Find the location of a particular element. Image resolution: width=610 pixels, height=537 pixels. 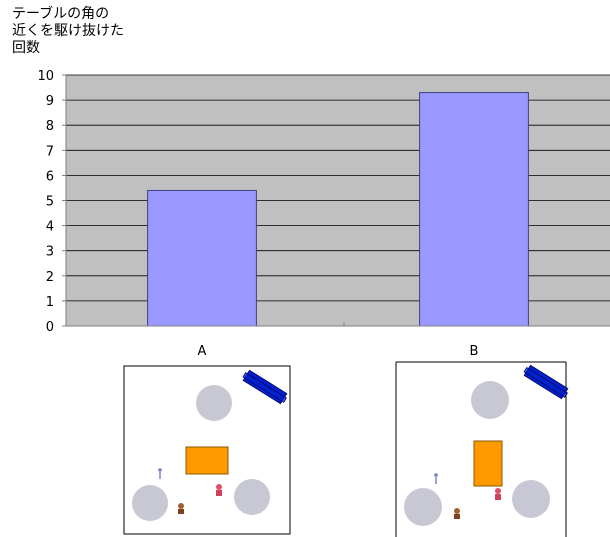

y-tick-label: 10 is located at coordinates (45, 76).